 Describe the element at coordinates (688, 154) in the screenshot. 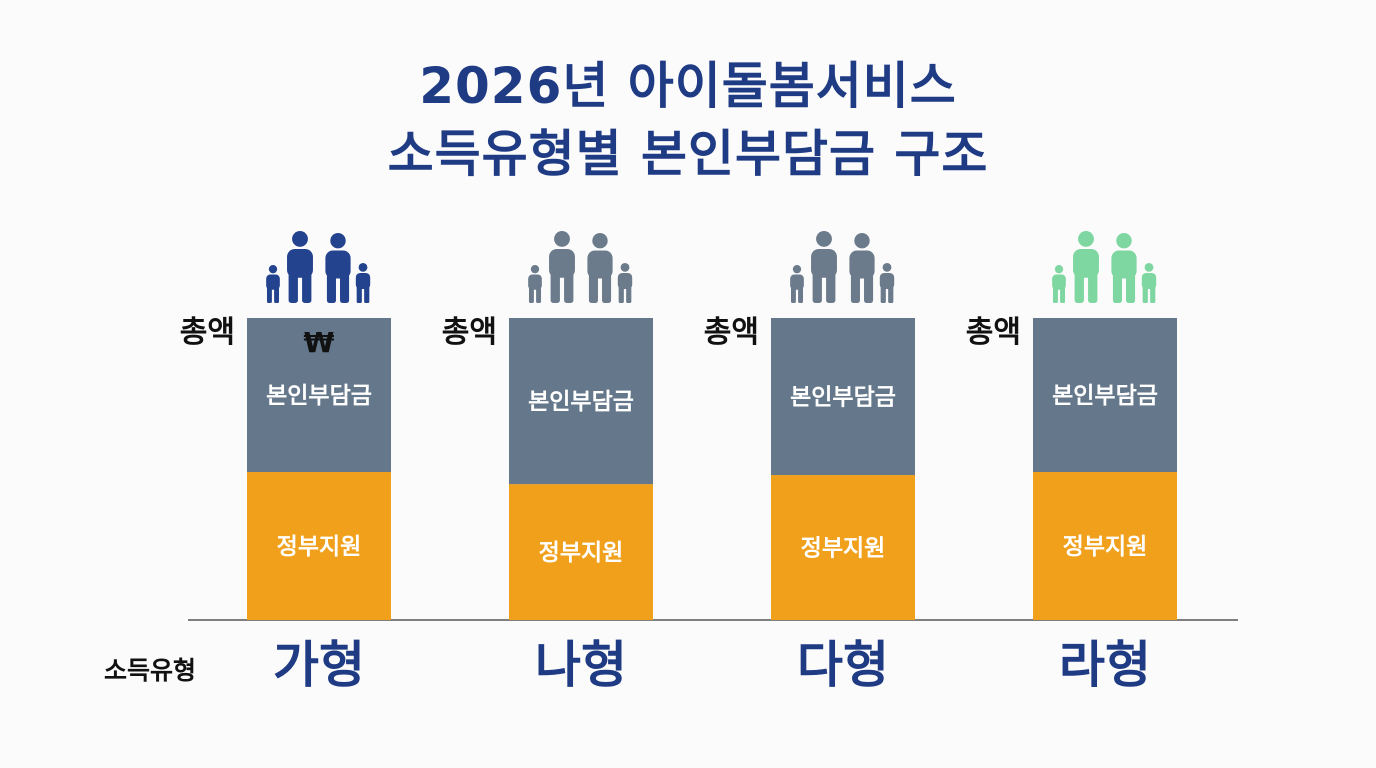

I see `title-line-2: 소득유형별 본인부담금 구조` at that location.